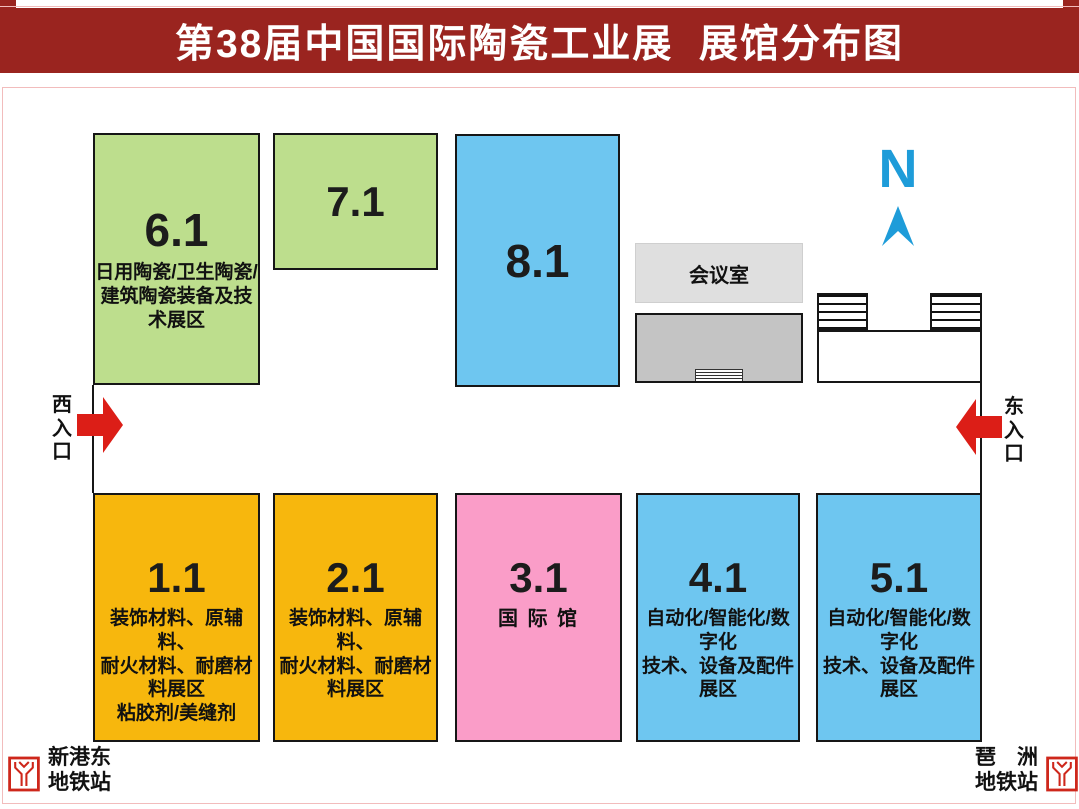 The image size is (1079, 809). I want to click on title-banner: 第38届中国国际陶瓷工业展 展馆分布图, so click(539, 40).